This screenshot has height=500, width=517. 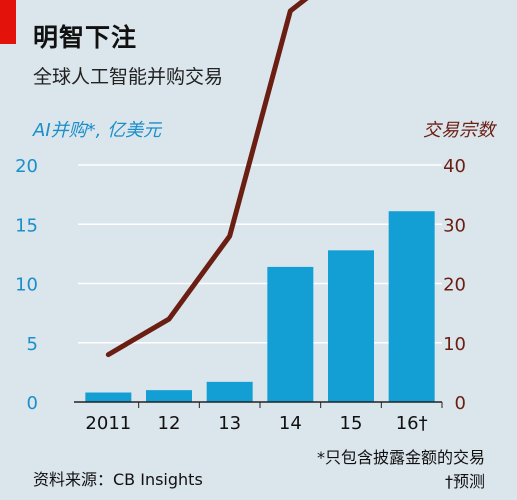 I want to click on x-tick-label: 14, so click(x=290, y=423).